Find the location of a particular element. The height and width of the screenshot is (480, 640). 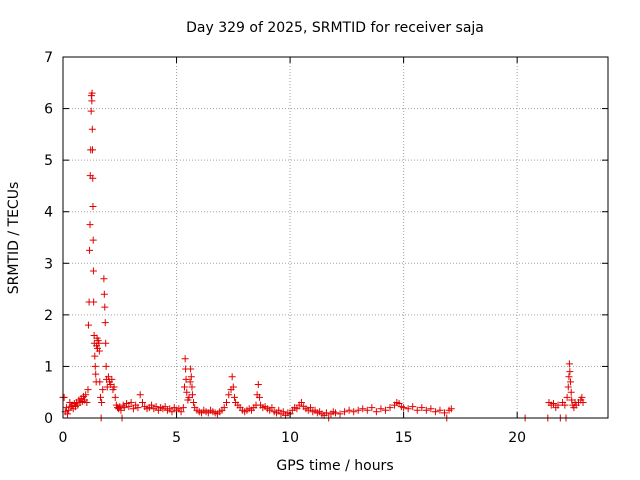

y-tick-label: 2 is located at coordinates (48, 316).